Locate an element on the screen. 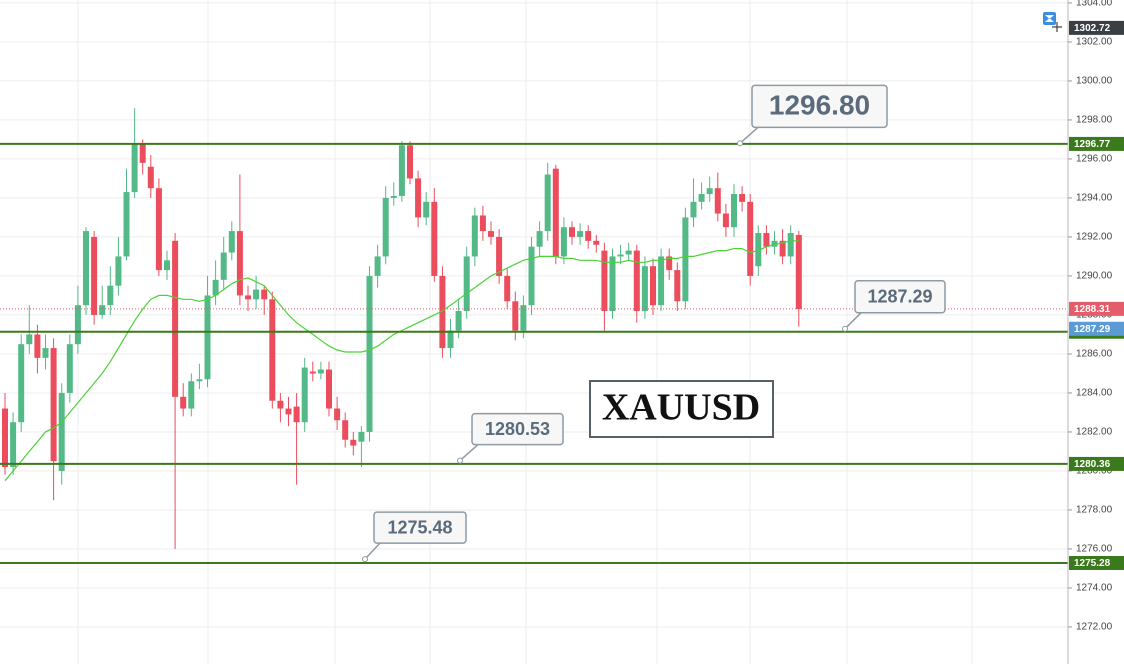 The height and width of the screenshot is (664, 1124). level-badge-label: 1296.77 is located at coordinates (1092, 144).